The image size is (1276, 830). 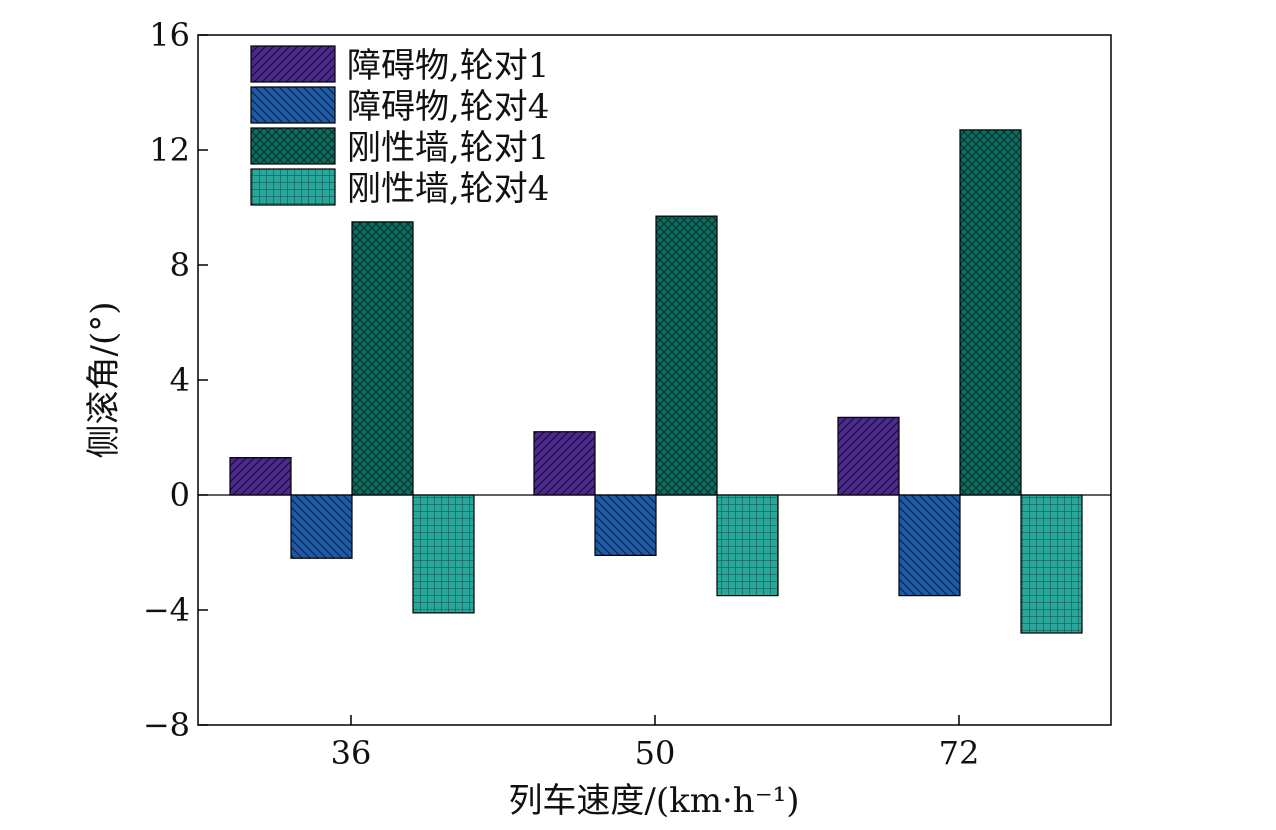 I want to click on y-tick-label: 8, so click(x=180, y=265).